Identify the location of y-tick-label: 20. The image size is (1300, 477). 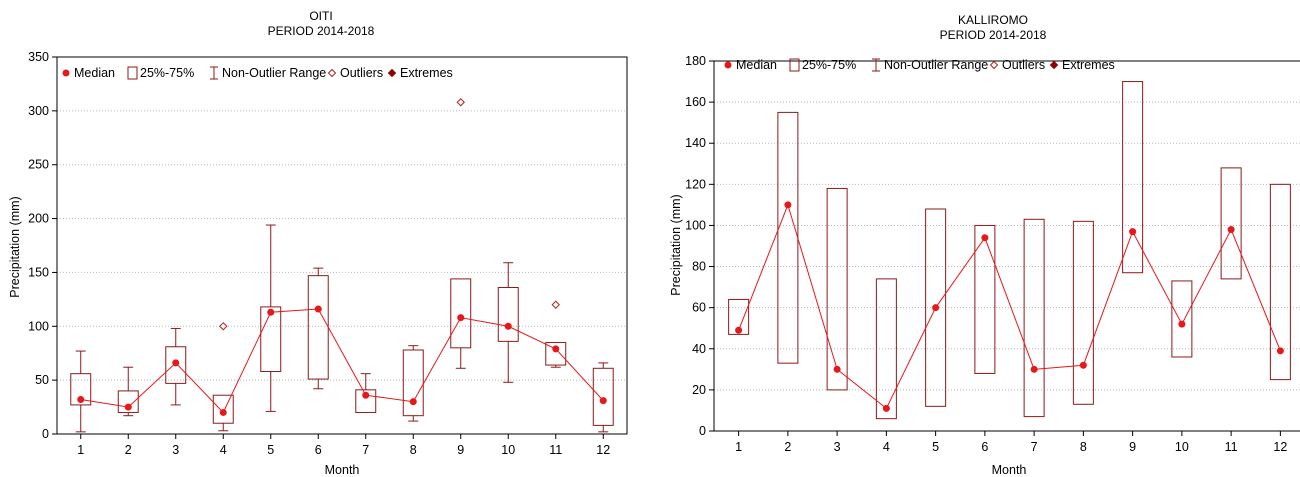
(699, 390).